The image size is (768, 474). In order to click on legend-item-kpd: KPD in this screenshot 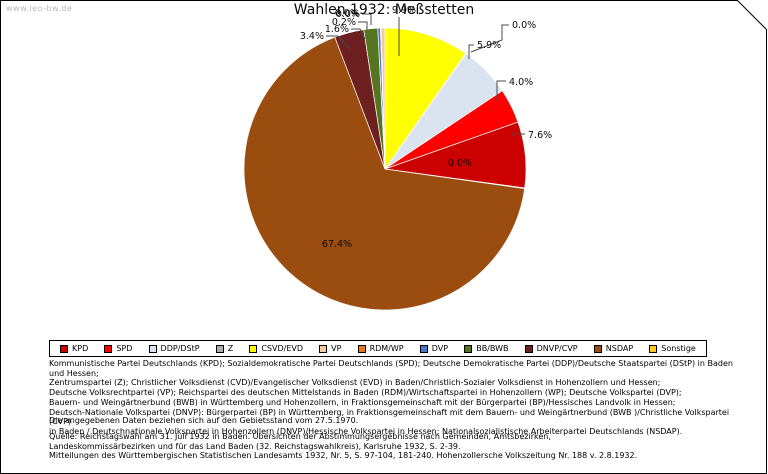, I will do `click(74, 348)`.